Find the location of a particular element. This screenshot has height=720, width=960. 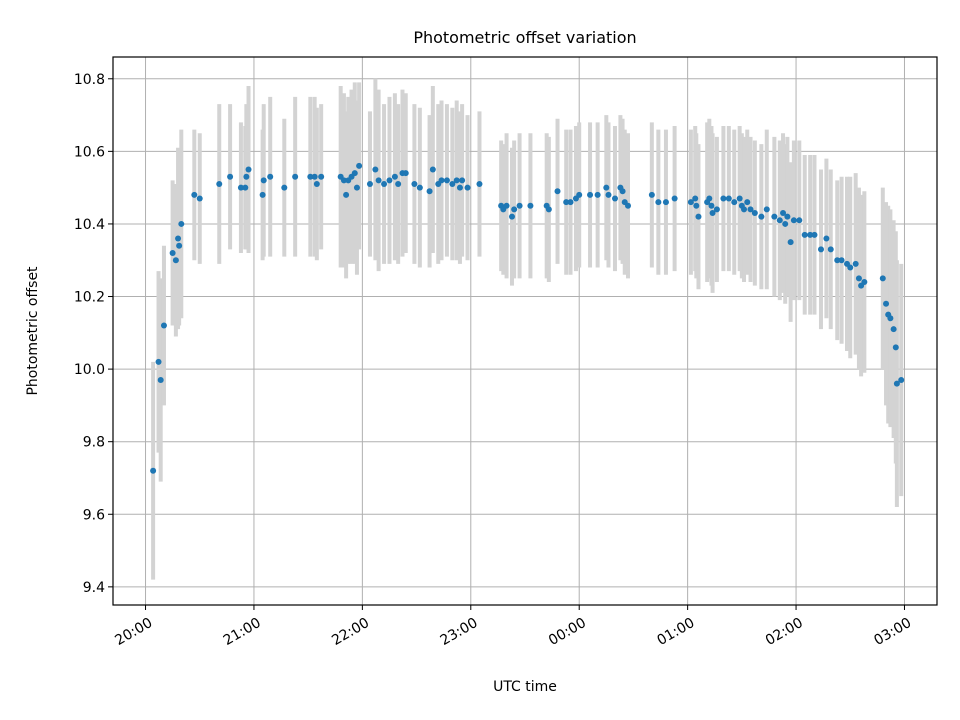

y-tick-label: 10.8 is located at coordinates (89, 80).